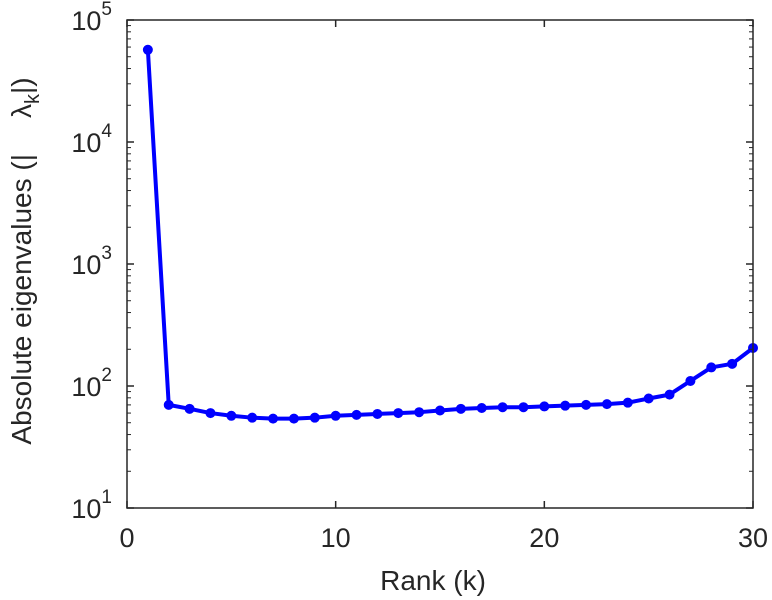 This screenshot has width=772, height=600. I want to click on x-axis-label: Rank (k), so click(433, 580).